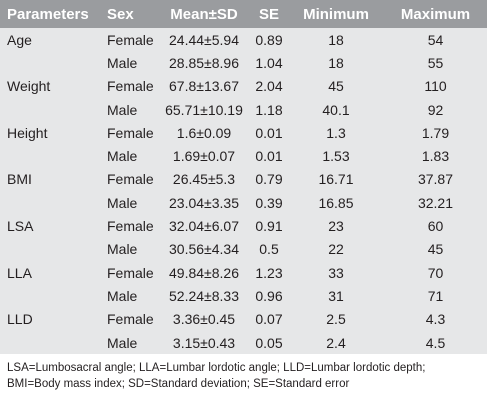  I want to click on value-cell: 32.21, so click(435, 202).